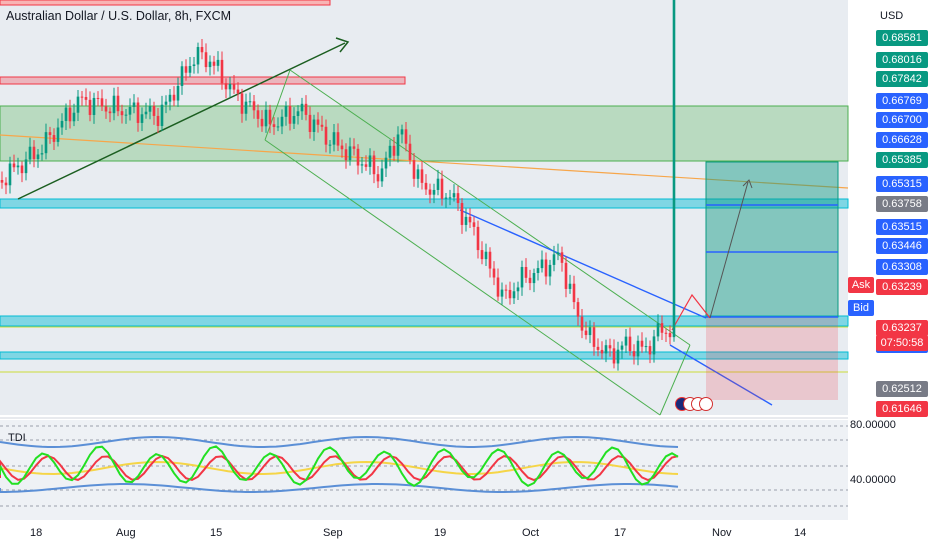 The height and width of the screenshot is (550, 932). What do you see at coordinates (902, 38) in the screenshot?
I see `price-axis-label: 0.68581` at bounding box center [902, 38].